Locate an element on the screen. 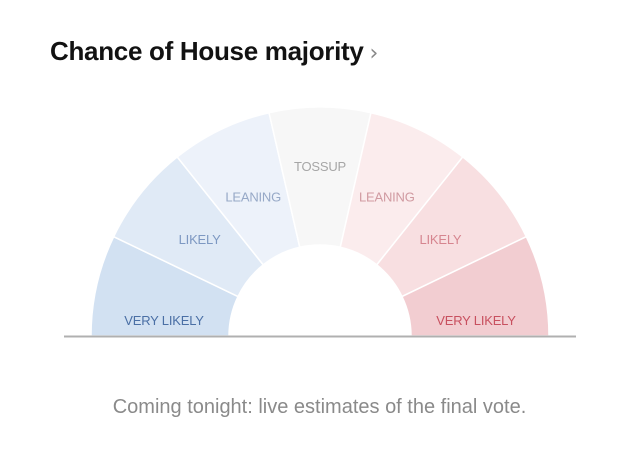  chevron-right-icon: › is located at coordinates (374, 53).